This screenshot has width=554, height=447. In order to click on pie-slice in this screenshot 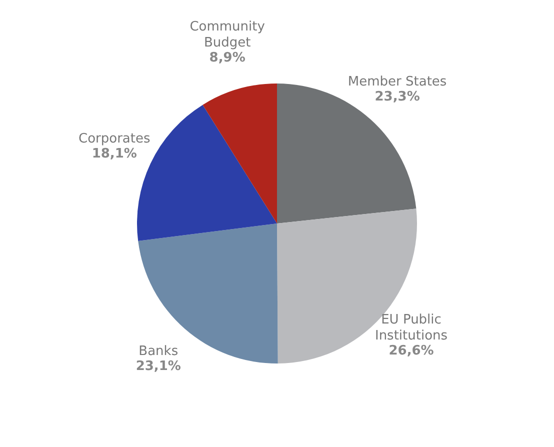, I will do `click(239, 154)`.